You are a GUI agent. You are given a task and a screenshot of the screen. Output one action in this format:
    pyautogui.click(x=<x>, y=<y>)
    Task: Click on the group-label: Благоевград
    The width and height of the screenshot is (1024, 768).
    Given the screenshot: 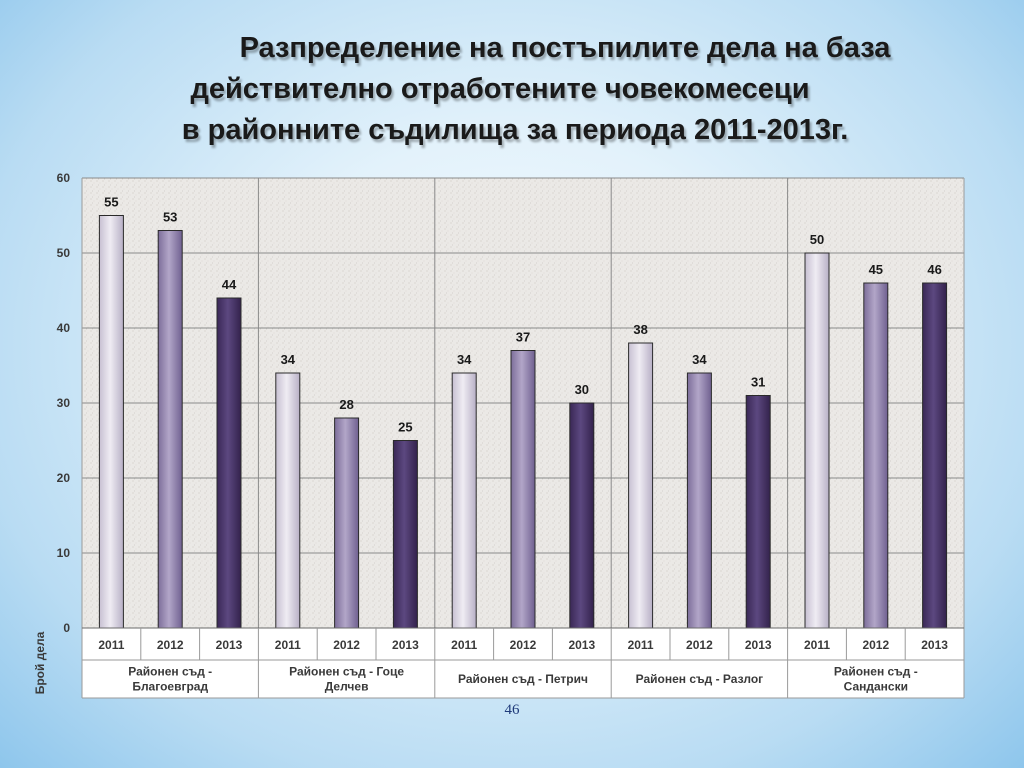 What is the action you would take?
    pyautogui.click(x=170, y=687)
    